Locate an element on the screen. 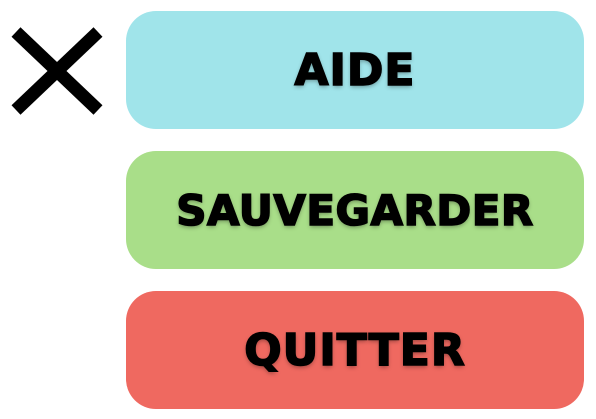  help-button-label: AIDE is located at coordinates (355, 70).